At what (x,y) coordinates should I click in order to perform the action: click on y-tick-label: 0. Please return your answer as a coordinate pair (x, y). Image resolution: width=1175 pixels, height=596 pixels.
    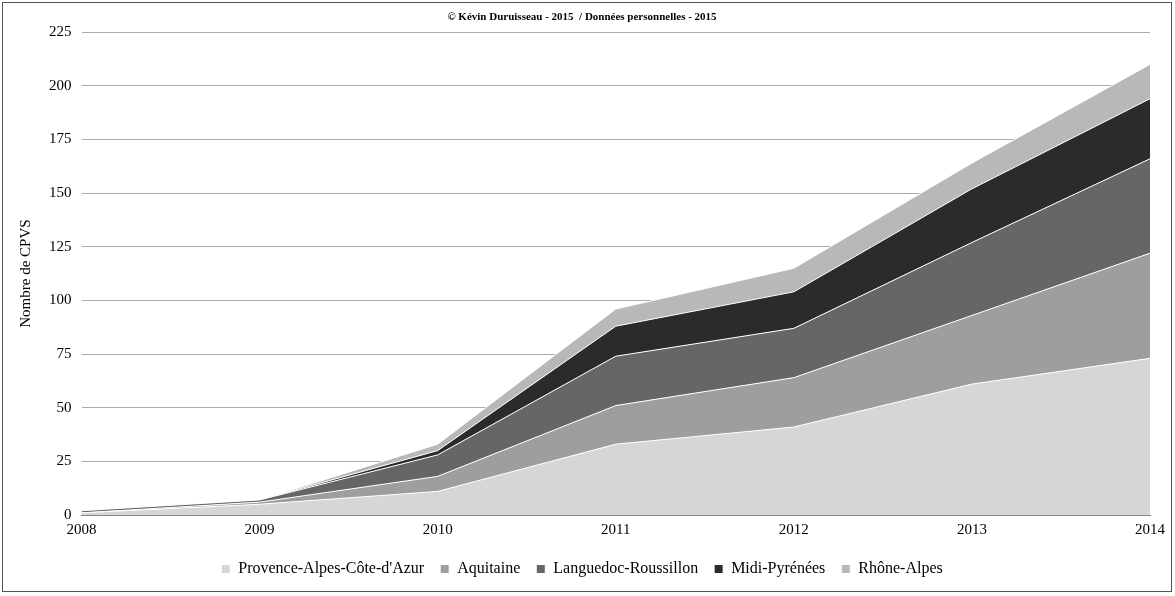
    Looking at the image, I should click on (68, 513).